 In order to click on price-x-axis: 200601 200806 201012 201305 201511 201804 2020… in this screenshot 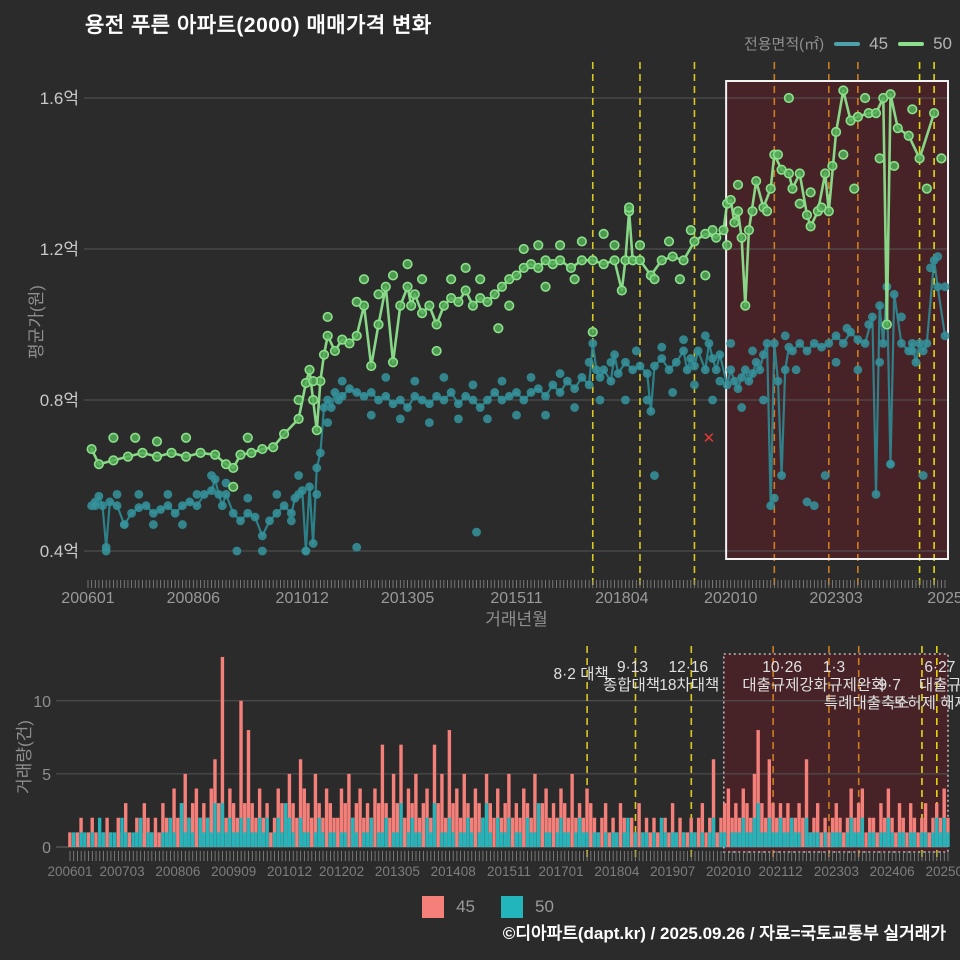, I will do `click(510, 604)`.